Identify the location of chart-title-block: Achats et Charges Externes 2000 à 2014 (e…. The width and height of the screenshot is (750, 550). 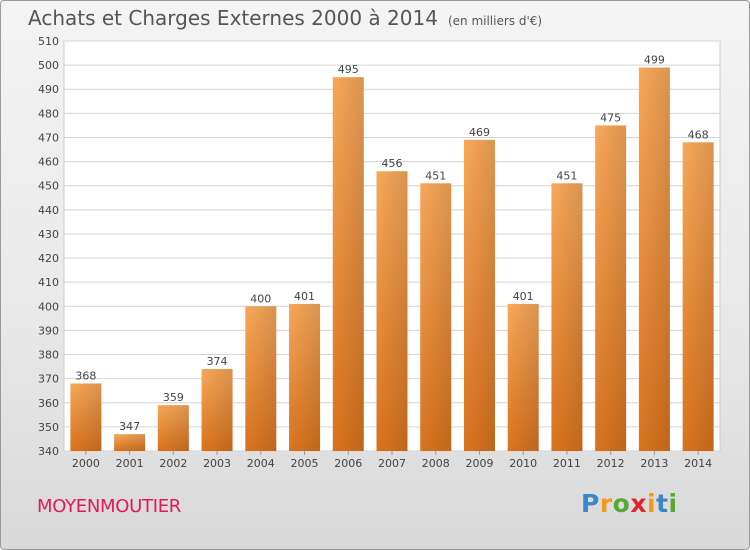
(285, 18).